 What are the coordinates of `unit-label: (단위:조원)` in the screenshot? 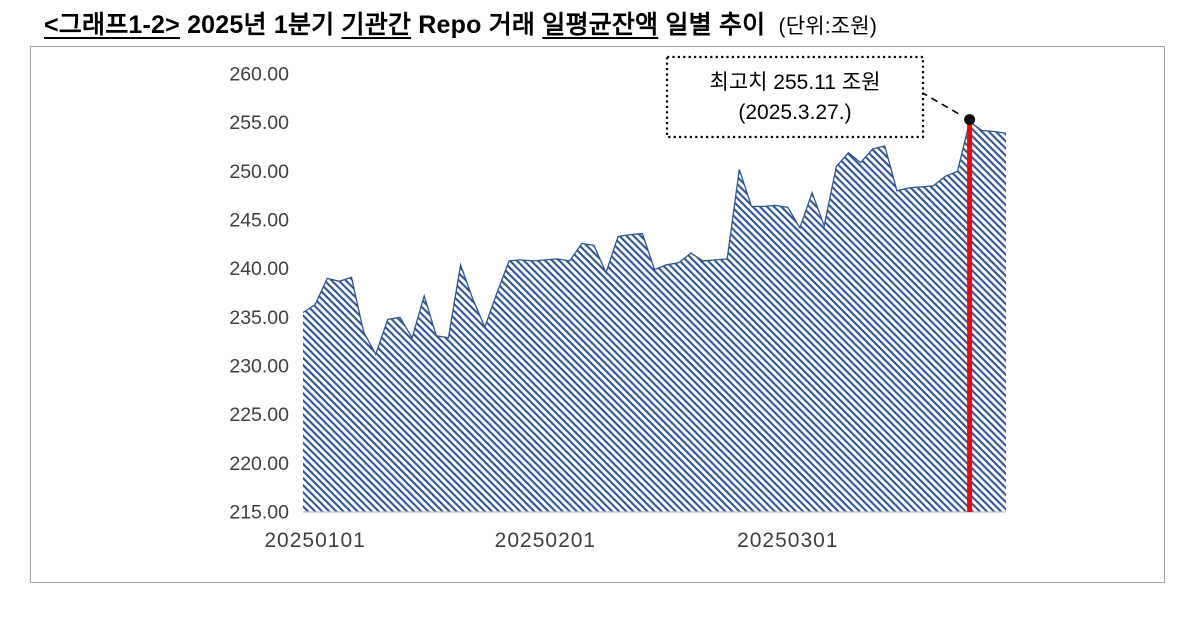 It's located at (828, 26).